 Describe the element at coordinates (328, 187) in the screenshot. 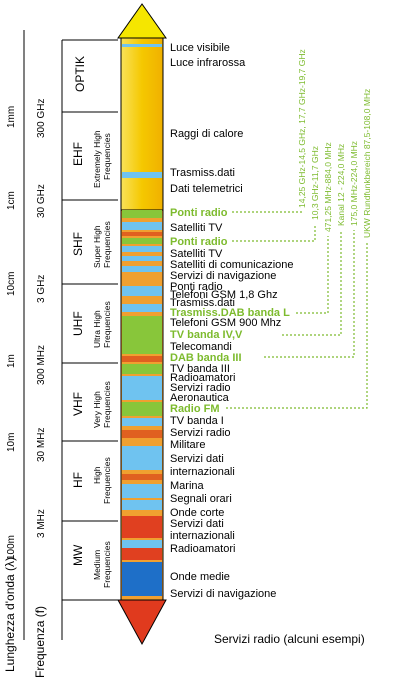

I see `frequency-note: 471,25 MHz-884,0 MHz` at that location.